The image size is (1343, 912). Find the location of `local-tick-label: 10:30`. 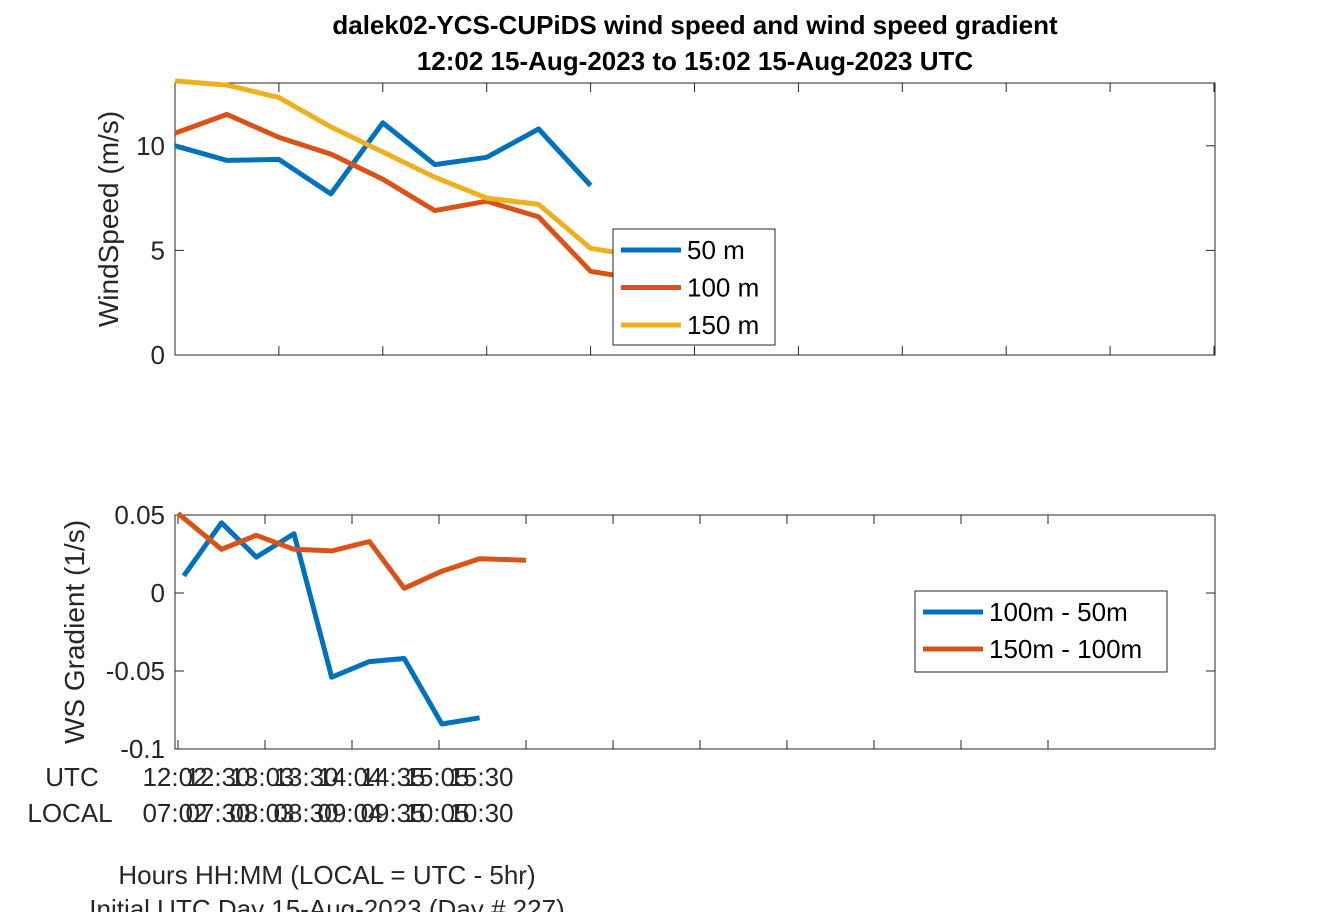

local-tick-label: 10:30 is located at coordinates (480, 813).